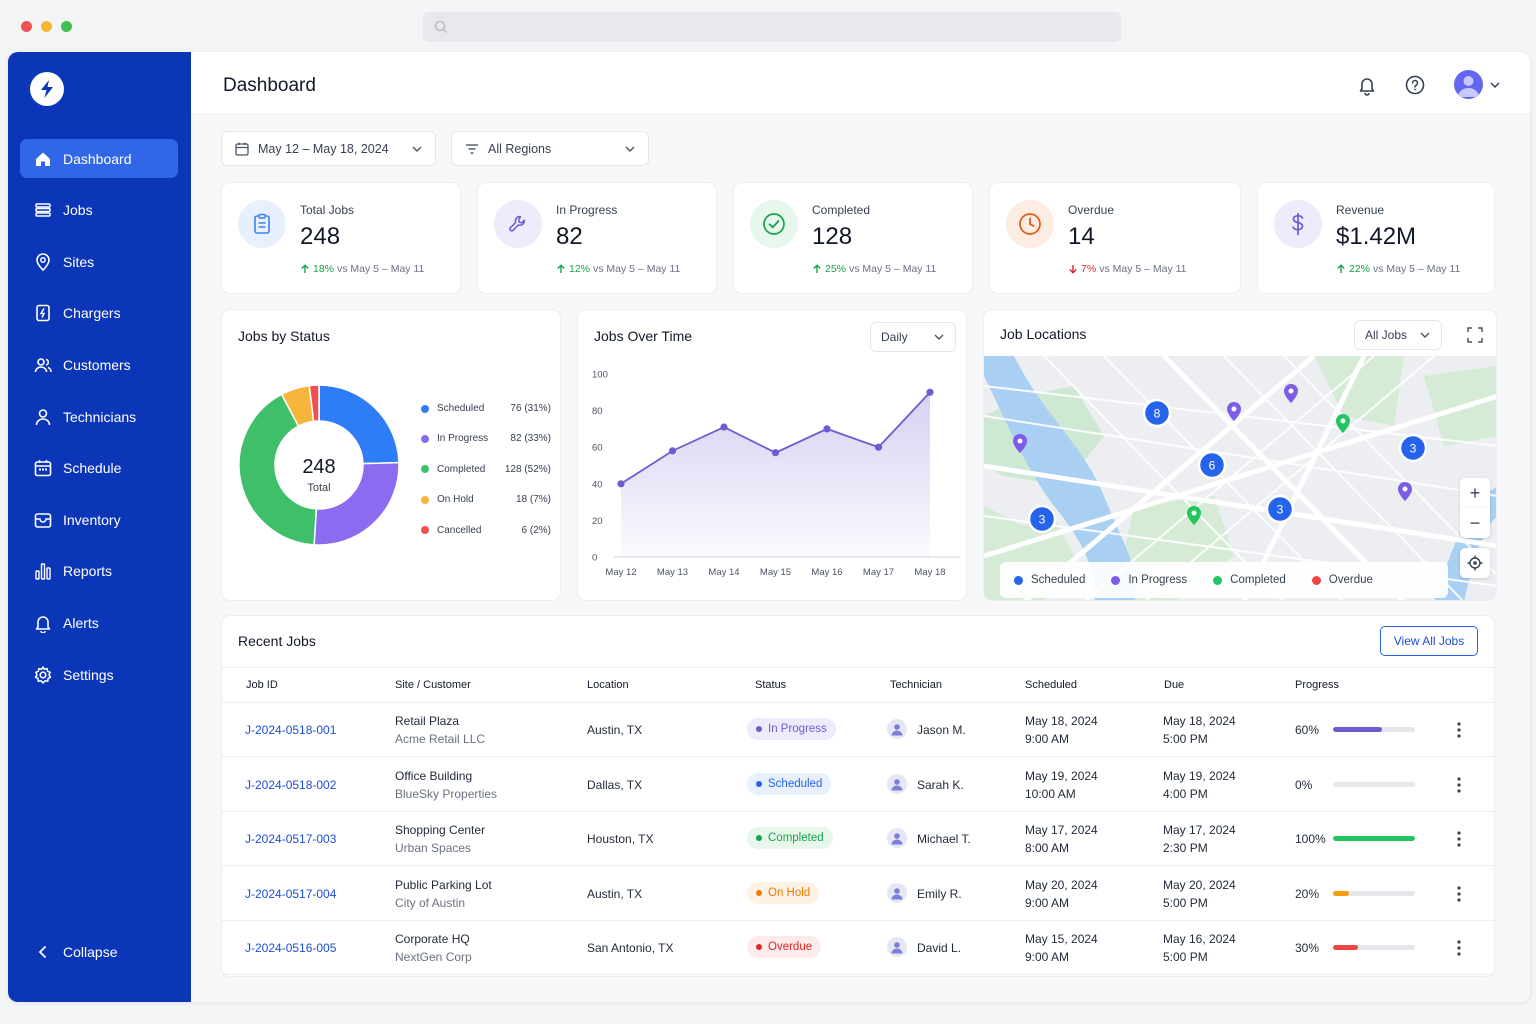  What do you see at coordinates (99, 468) in the screenshot?
I see `sidebar-item-schedule: Schedule` at bounding box center [99, 468].